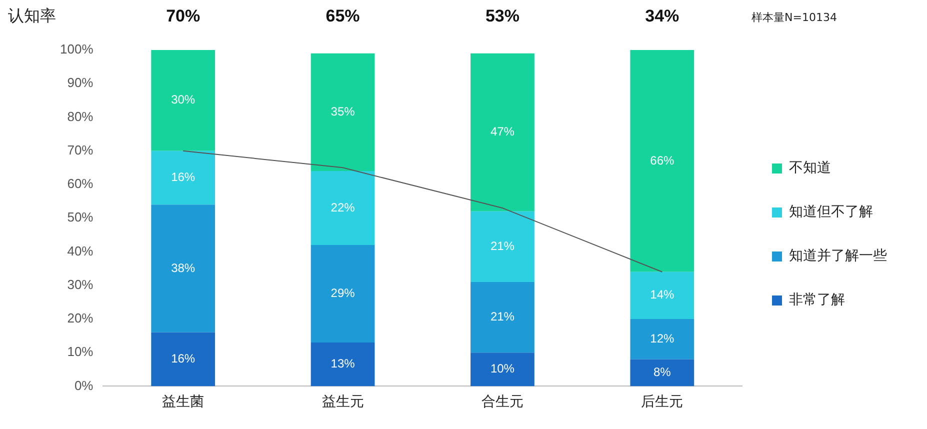 Image resolution: width=927 pixels, height=429 pixels. I want to click on data-label: 70%, so click(183, 16).